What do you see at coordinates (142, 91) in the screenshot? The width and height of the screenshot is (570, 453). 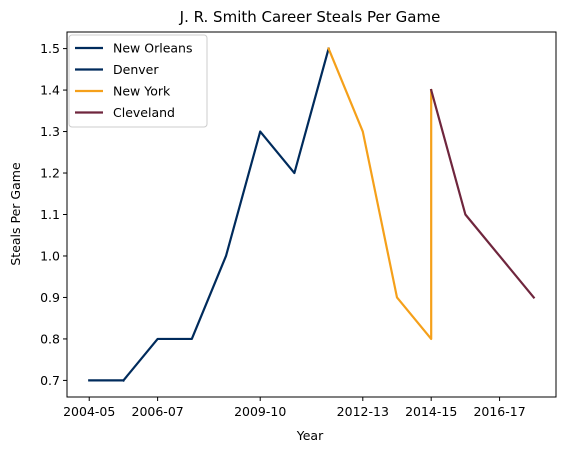 I see `legend-label: New York` at bounding box center [142, 91].